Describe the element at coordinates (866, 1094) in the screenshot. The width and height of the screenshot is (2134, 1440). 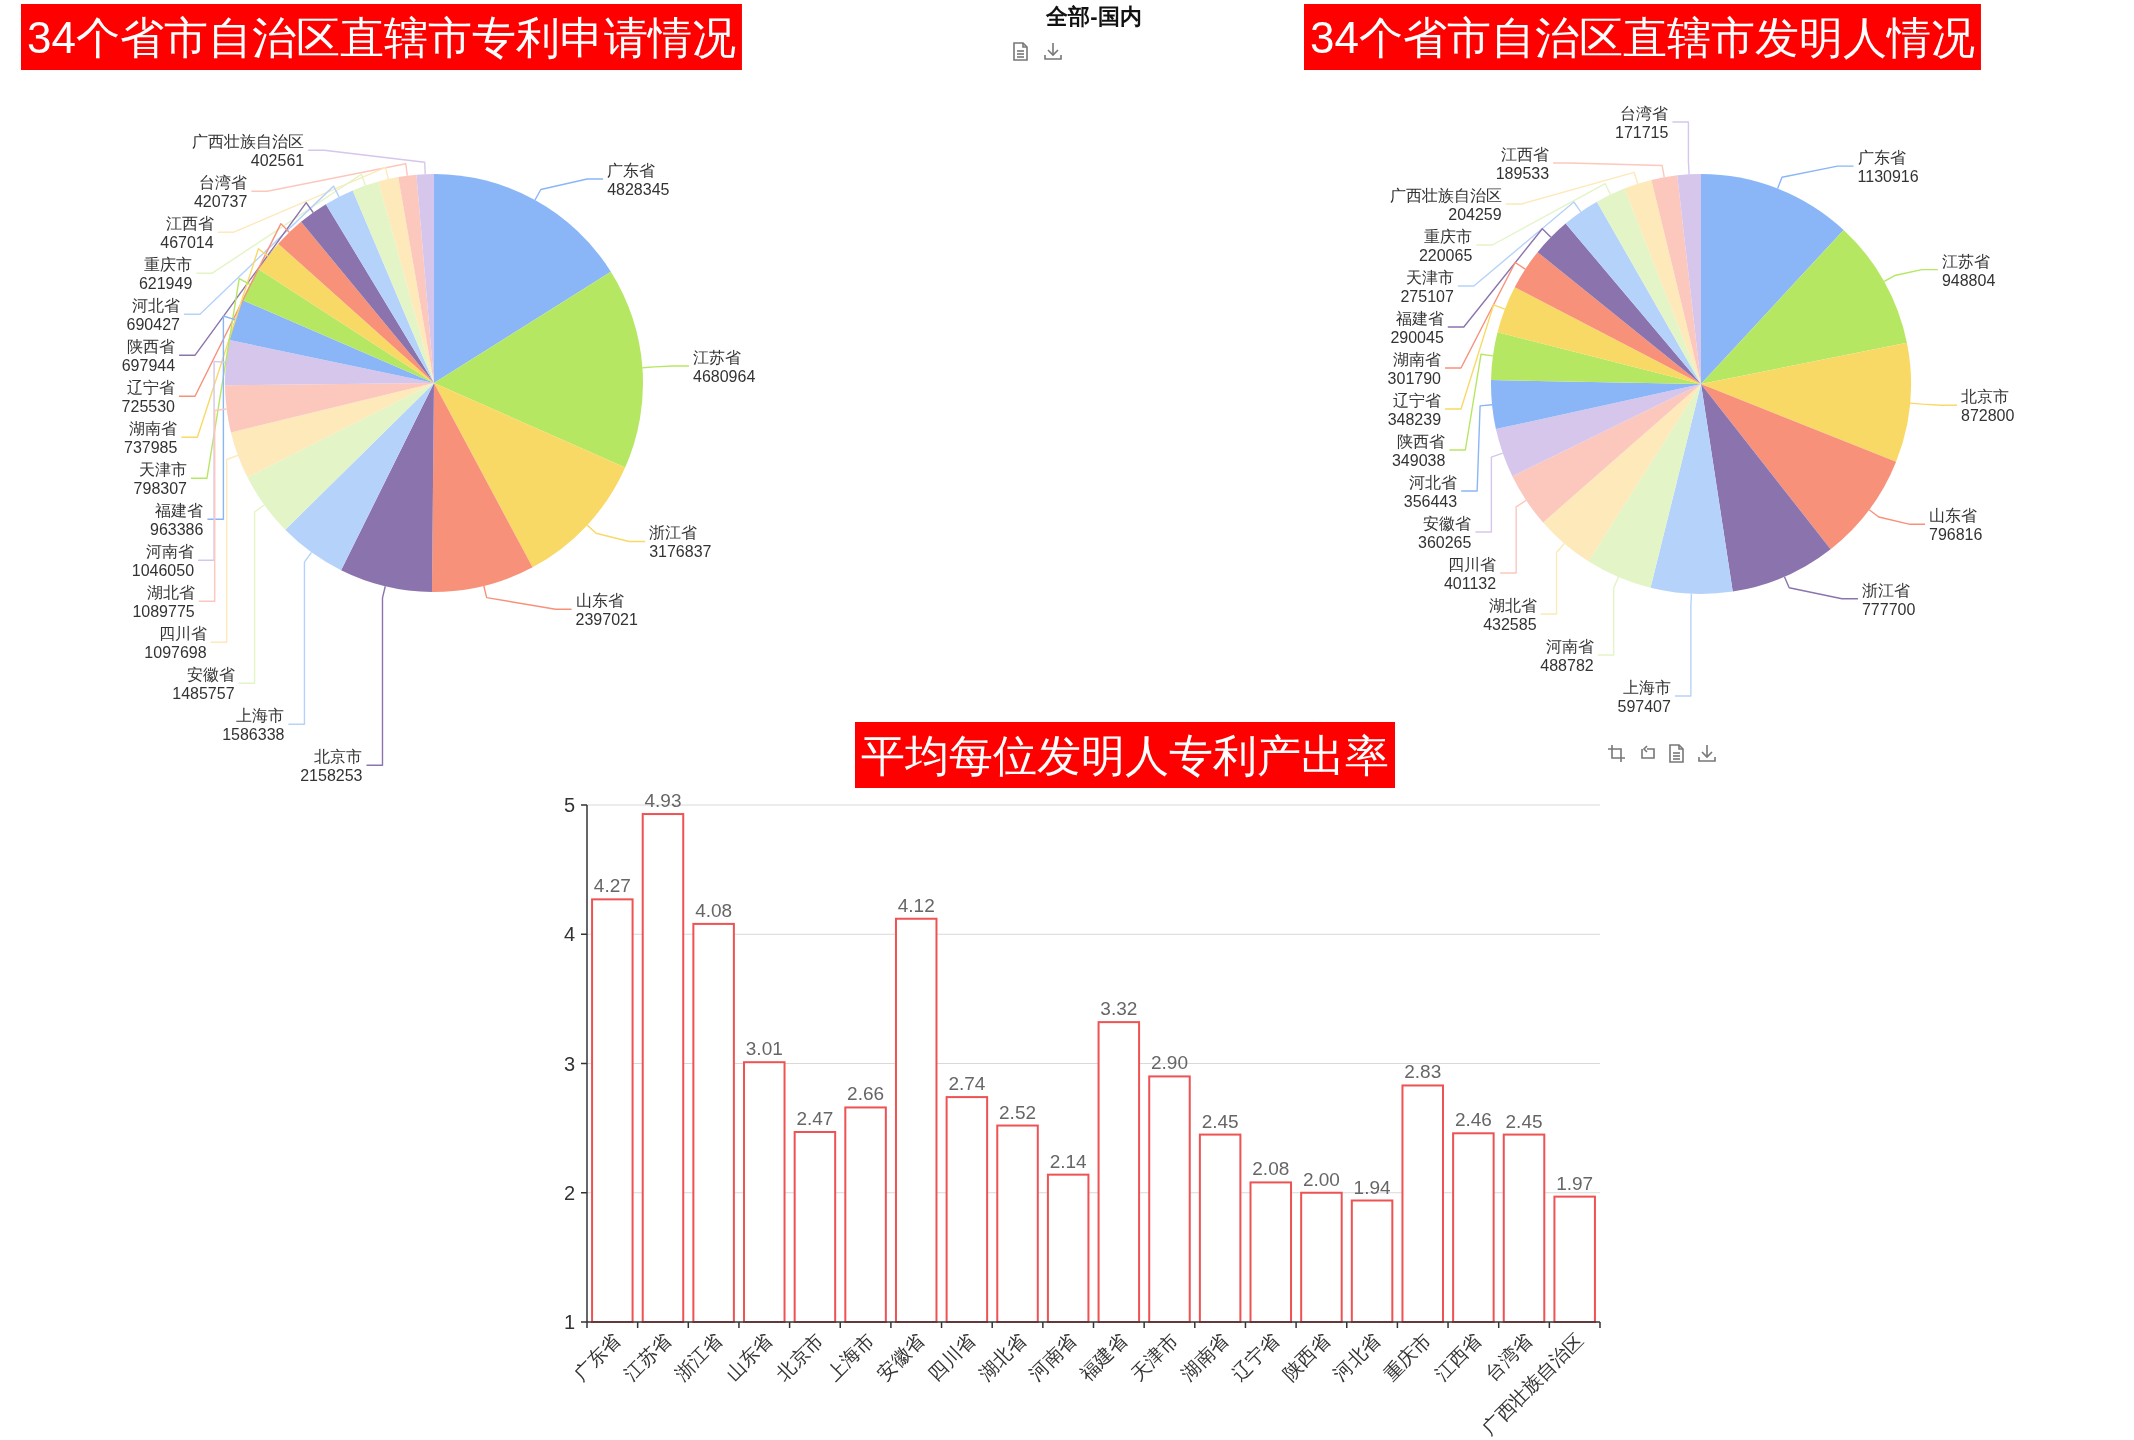
I see `data-label: 2.66` at that location.